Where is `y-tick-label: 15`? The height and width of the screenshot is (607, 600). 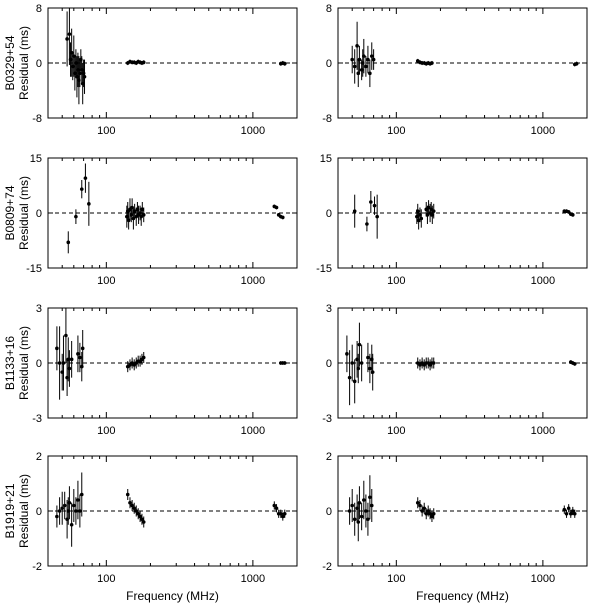 y-tick-label: 15 is located at coordinates (36, 159).